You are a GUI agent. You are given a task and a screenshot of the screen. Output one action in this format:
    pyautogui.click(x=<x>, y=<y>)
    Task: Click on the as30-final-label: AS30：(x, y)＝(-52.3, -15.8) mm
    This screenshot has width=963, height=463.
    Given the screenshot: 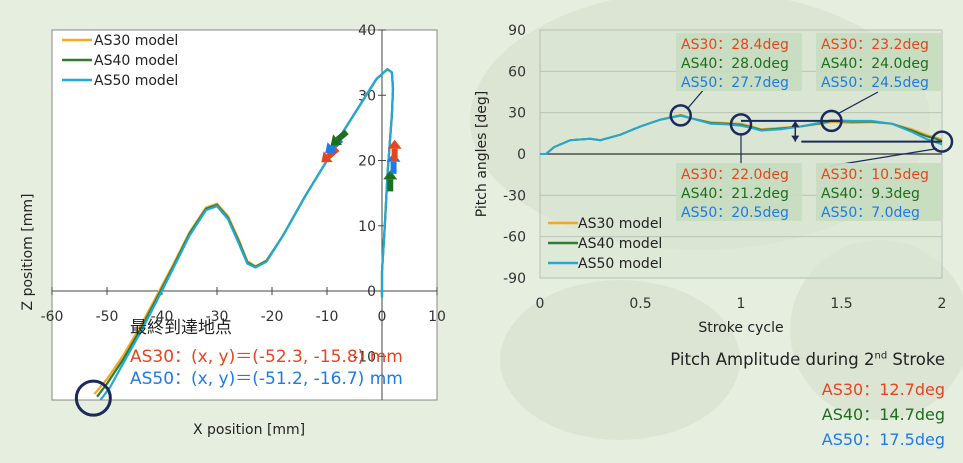 What is the action you would take?
    pyautogui.click(x=266, y=354)
    